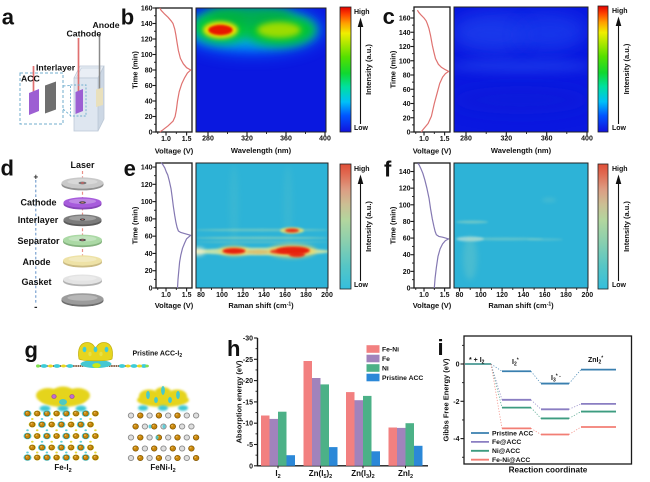 The width and height of the screenshot is (650, 482). I want to click on svg-text: Gibbs Free Energy (eV), so click(446, 399).